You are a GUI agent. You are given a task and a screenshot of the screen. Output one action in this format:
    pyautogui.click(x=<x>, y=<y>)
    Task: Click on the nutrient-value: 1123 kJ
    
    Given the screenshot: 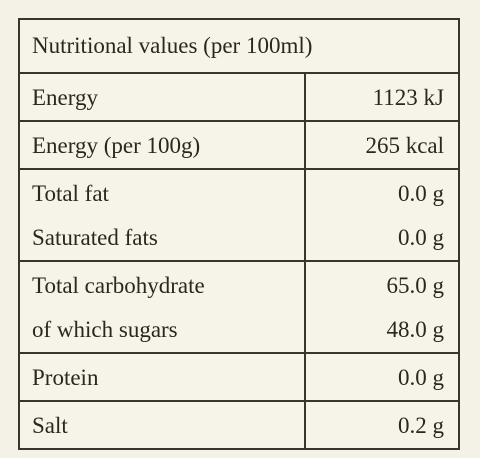 What is the action you would take?
    pyautogui.click(x=408, y=97)
    